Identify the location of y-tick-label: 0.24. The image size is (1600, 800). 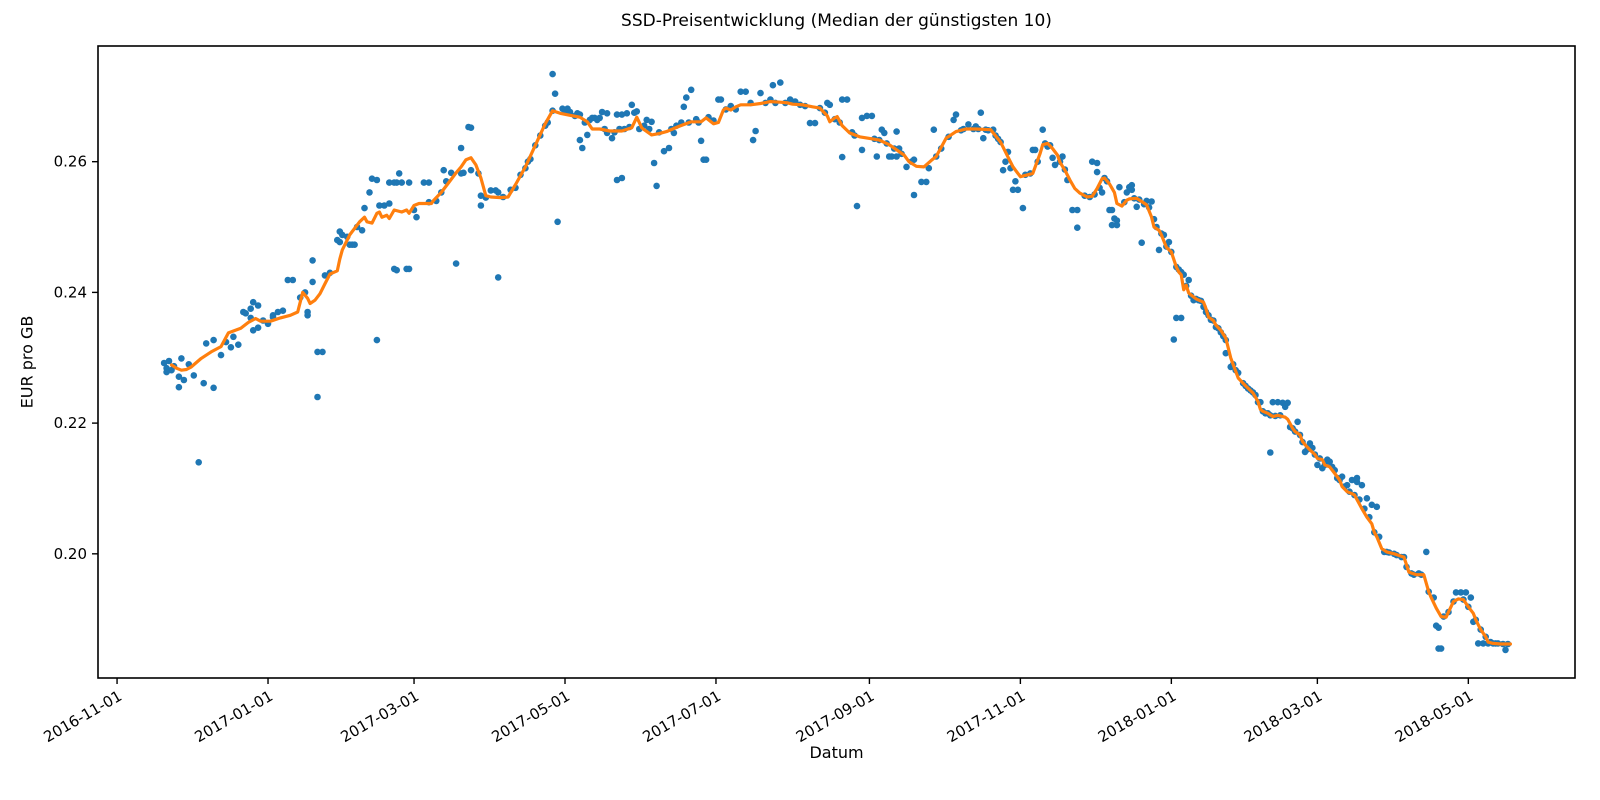
(70, 292).